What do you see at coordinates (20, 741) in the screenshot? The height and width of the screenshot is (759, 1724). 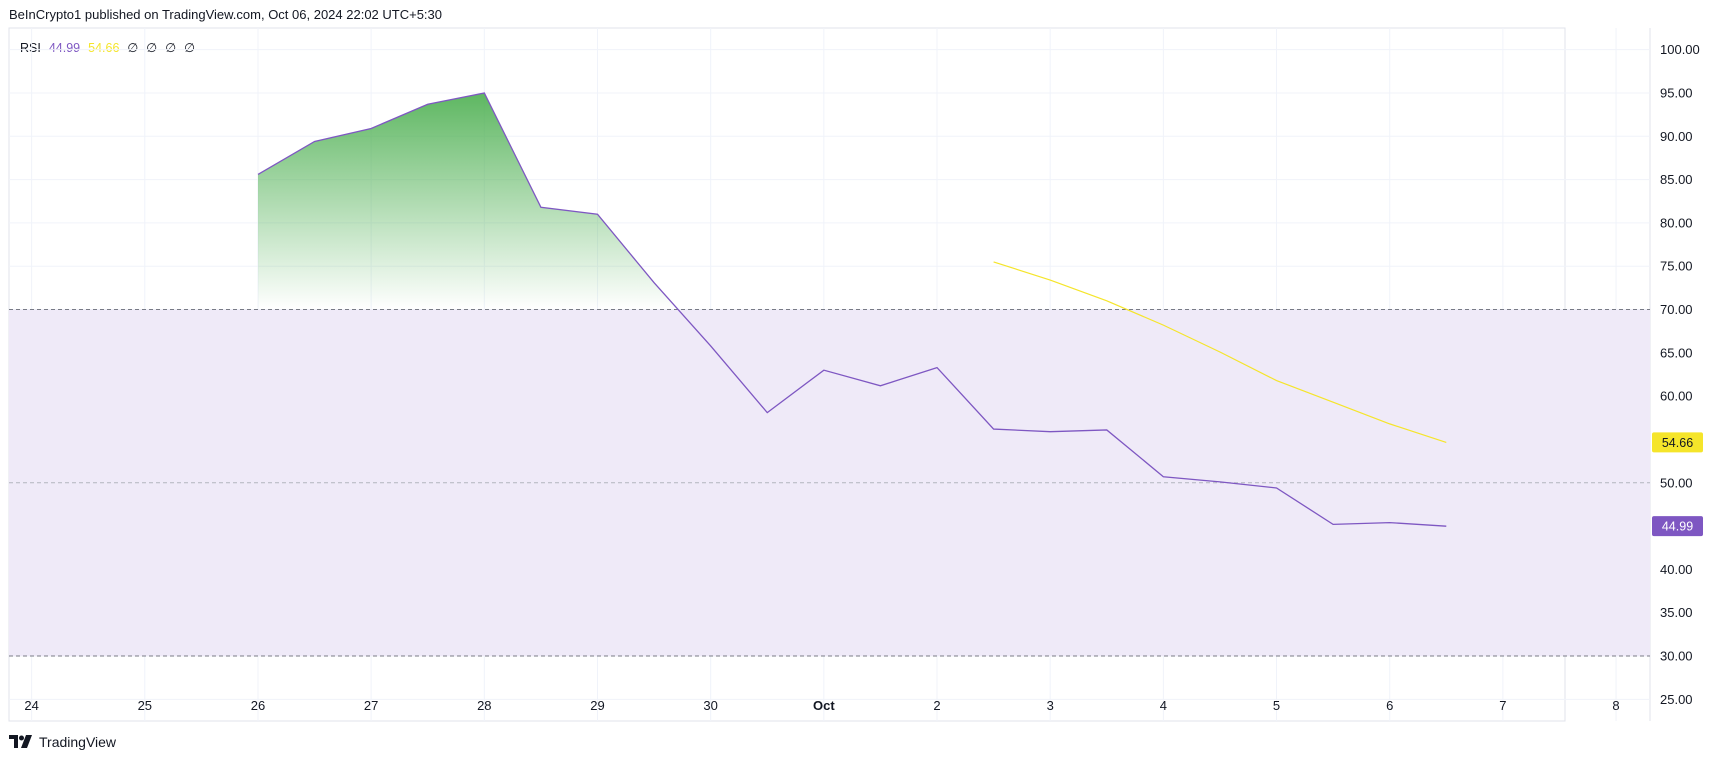 I see `tradingview-logo-icon` at bounding box center [20, 741].